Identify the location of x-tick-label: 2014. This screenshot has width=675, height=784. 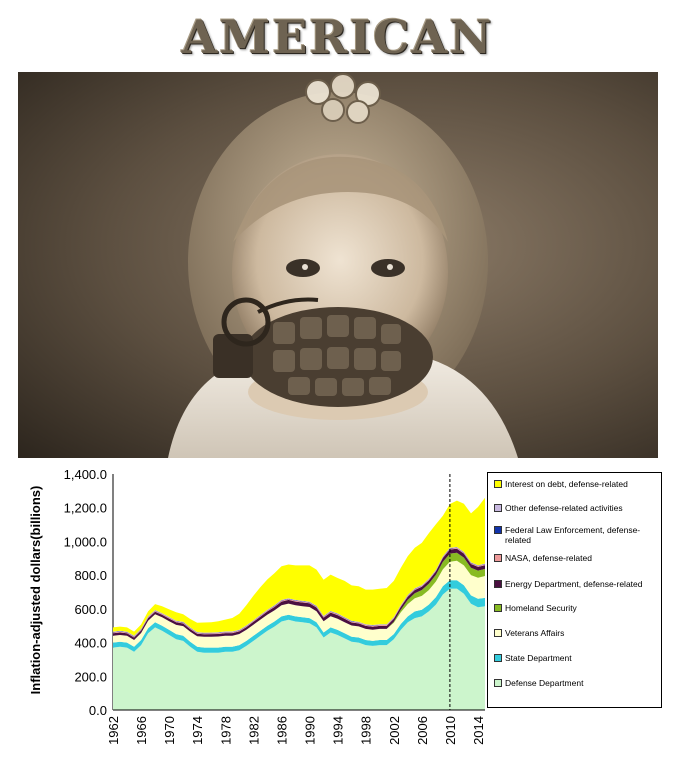
(478, 730).